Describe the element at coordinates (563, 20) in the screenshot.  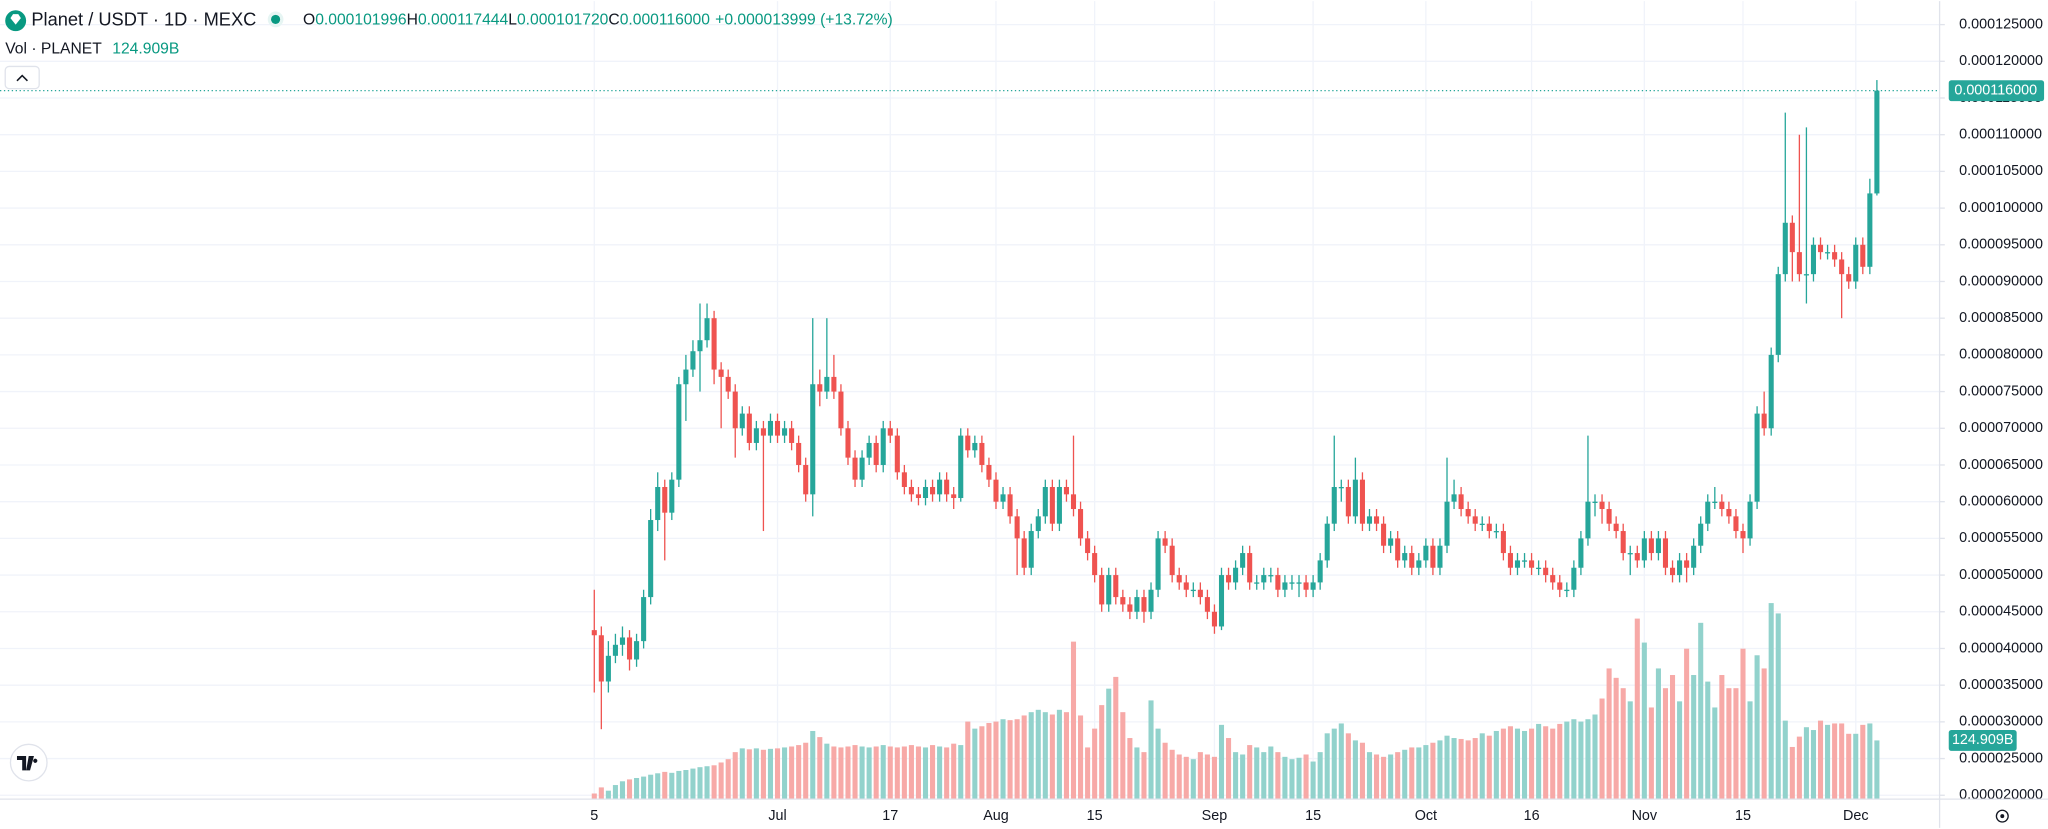
I see `ohlc-value: 0.000101720` at that location.